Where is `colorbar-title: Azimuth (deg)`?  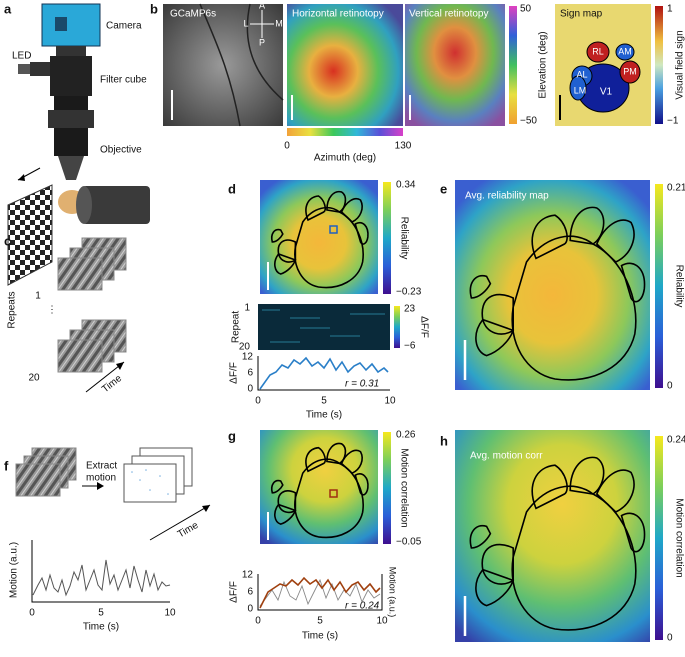 colorbar-title: Azimuth (deg) is located at coordinates (345, 158).